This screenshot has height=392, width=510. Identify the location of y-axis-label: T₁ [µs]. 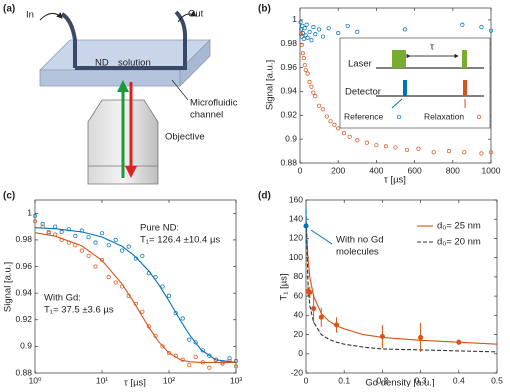
(284, 286).